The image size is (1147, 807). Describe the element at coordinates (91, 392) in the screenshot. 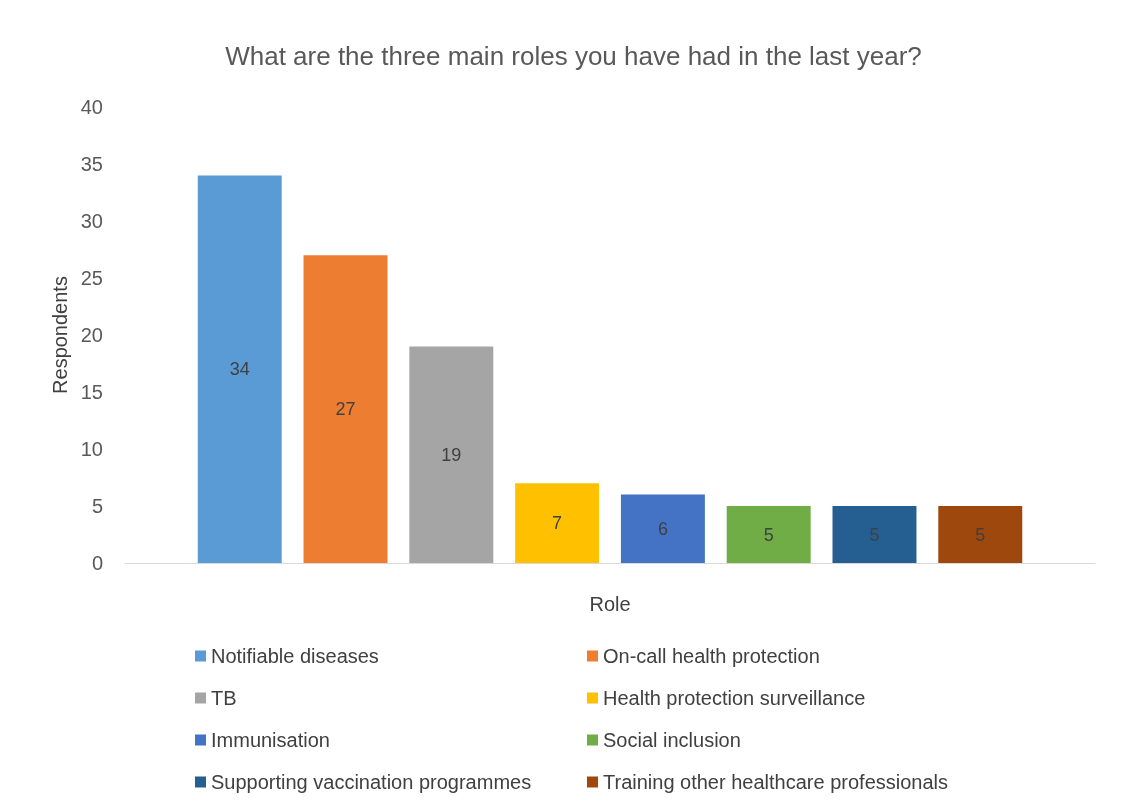

I see `y-tick-label: 15` at that location.